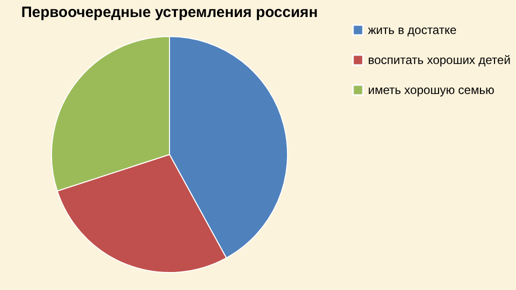 This screenshot has height=290, width=516. What do you see at coordinates (431, 90) in the screenshot?
I see `legend-label: иметь хорошую семью` at bounding box center [431, 90].